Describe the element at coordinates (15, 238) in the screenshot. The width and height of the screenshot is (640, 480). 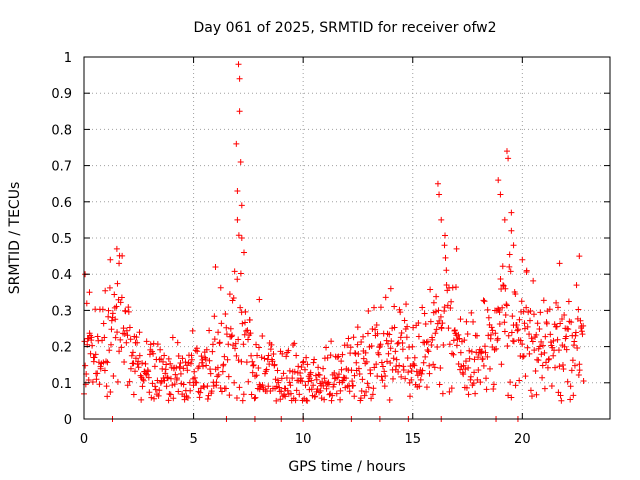
I see `y-axis-label: SRMTID / TECUs` at that location.